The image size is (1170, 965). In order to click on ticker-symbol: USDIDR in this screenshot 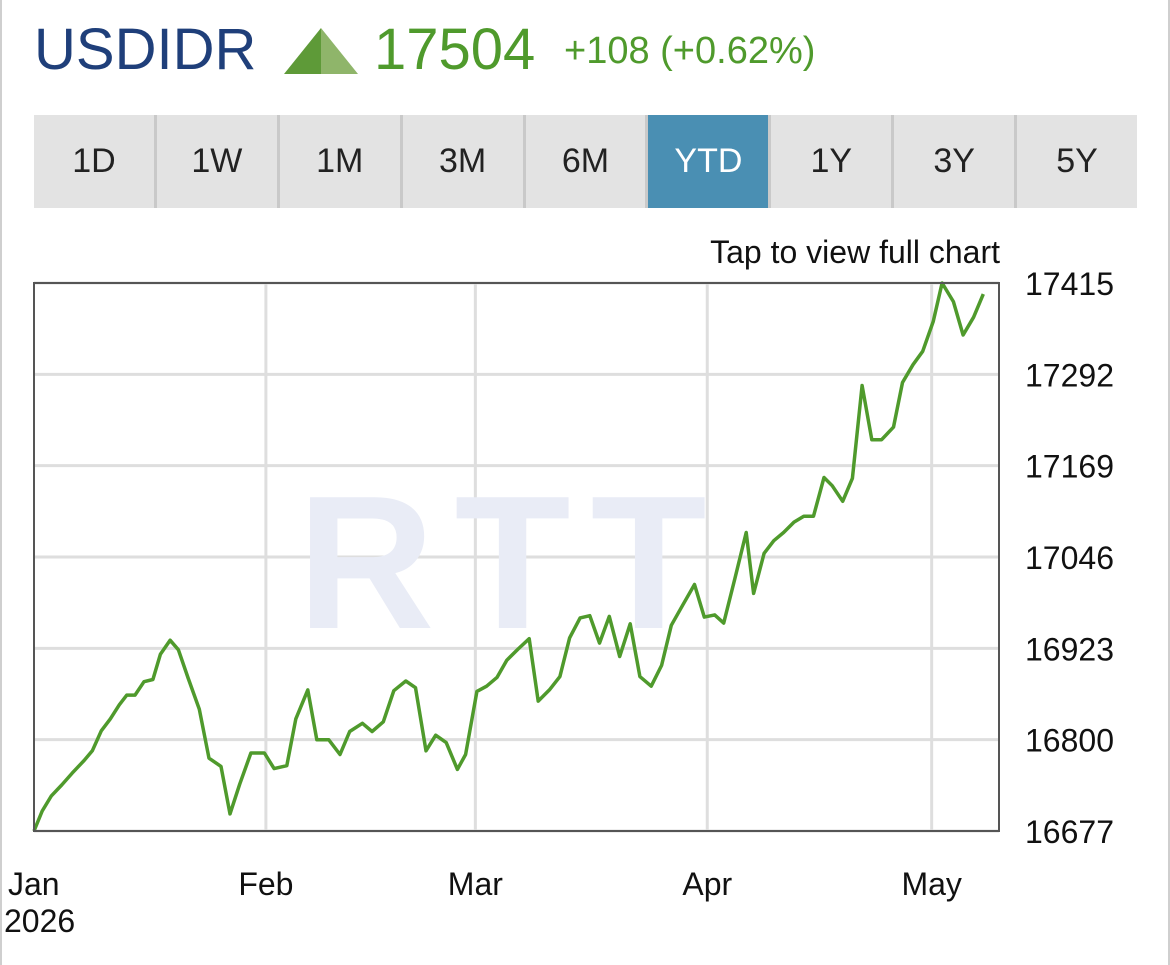, I will do `click(145, 49)`.